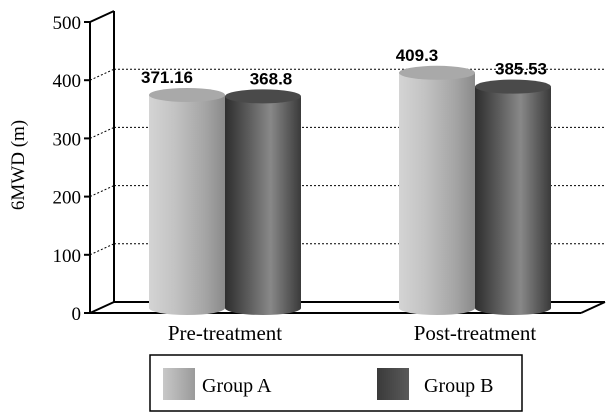  What do you see at coordinates (593, 307) in the screenshot?
I see `floor-right-edge` at bounding box center [593, 307].